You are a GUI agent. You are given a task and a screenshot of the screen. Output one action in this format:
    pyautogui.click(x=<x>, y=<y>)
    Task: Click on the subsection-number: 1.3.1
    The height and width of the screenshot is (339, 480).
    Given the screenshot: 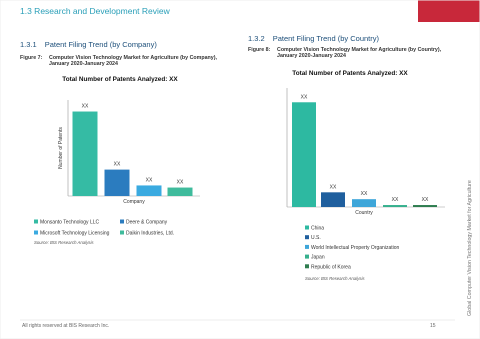 What is the action you would take?
    pyautogui.click(x=28, y=44)
    